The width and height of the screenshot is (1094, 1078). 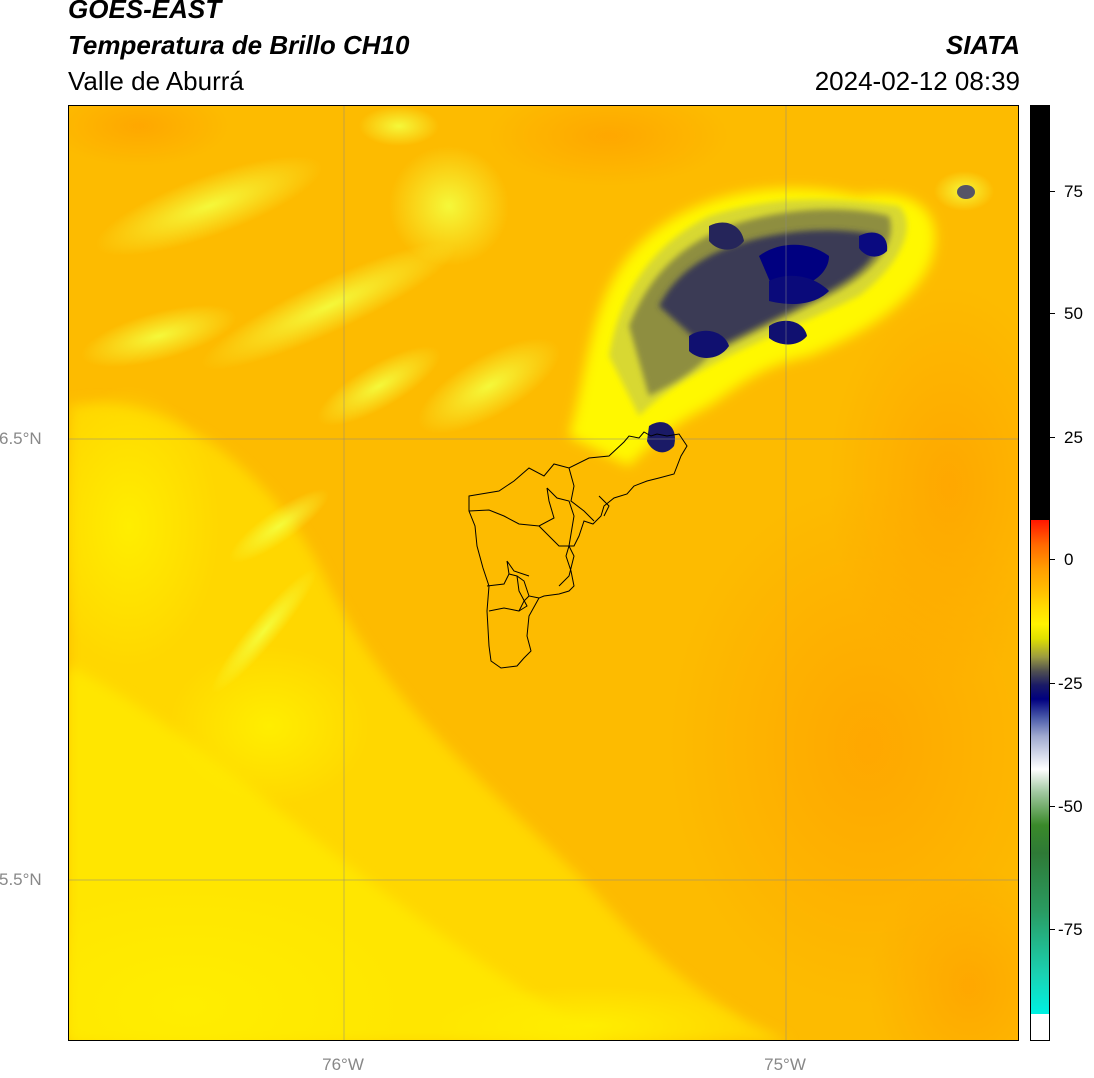 What do you see at coordinates (343, 1064) in the screenshot?
I see `longitude-label-76w: 76°W` at bounding box center [343, 1064].